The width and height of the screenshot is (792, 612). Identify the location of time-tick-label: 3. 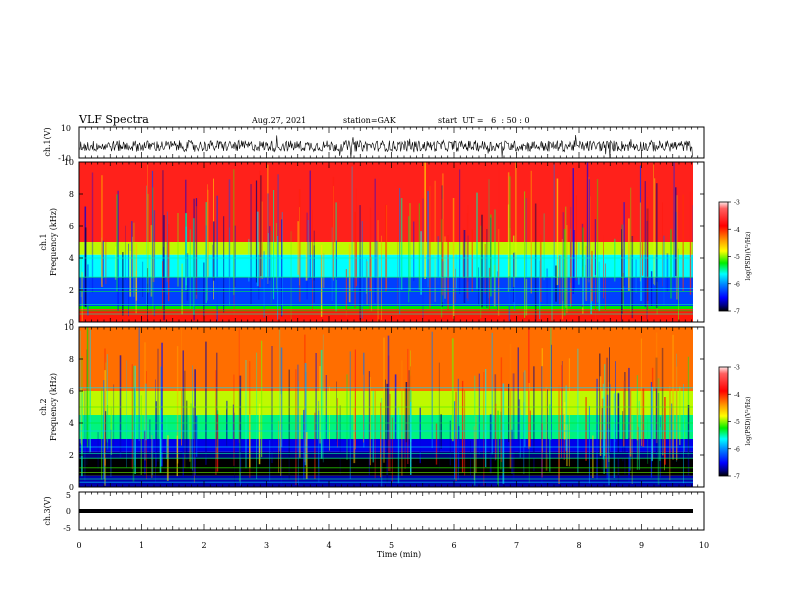
(266, 545).